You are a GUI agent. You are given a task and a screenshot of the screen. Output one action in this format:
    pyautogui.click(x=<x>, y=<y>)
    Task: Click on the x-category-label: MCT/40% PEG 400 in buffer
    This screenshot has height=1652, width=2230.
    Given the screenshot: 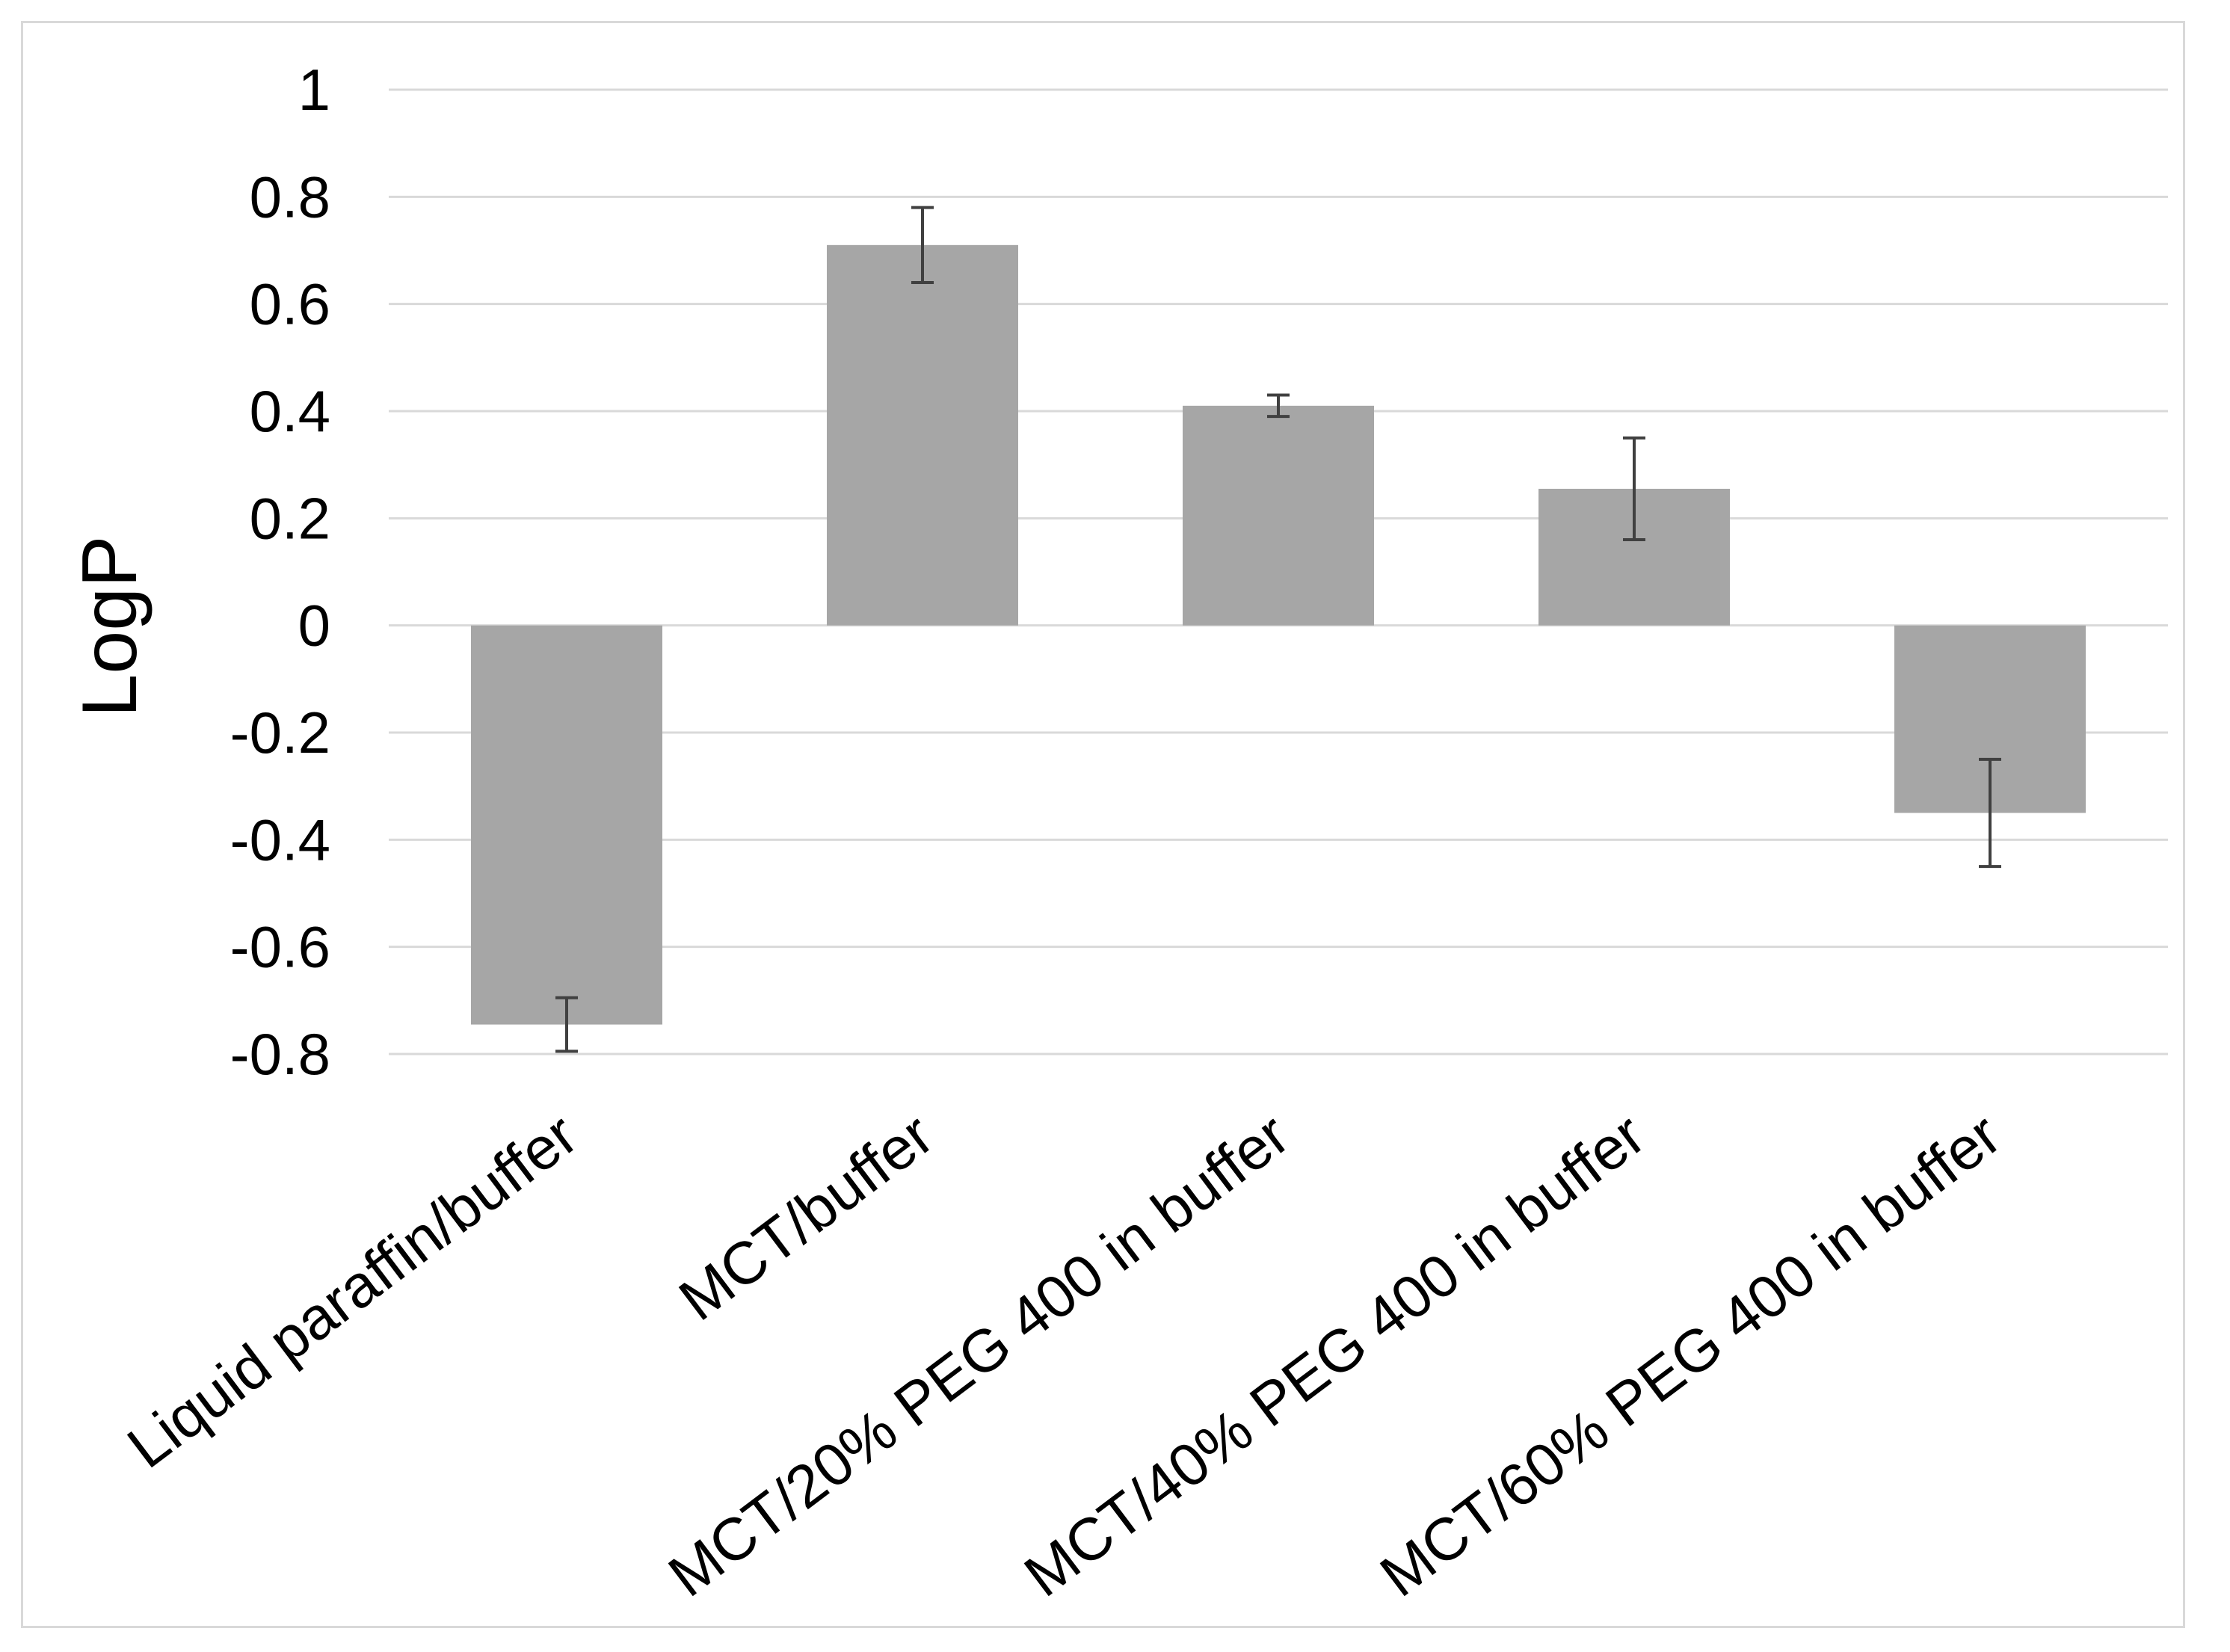 What is the action you would take?
    pyautogui.click(x=1334, y=1354)
    